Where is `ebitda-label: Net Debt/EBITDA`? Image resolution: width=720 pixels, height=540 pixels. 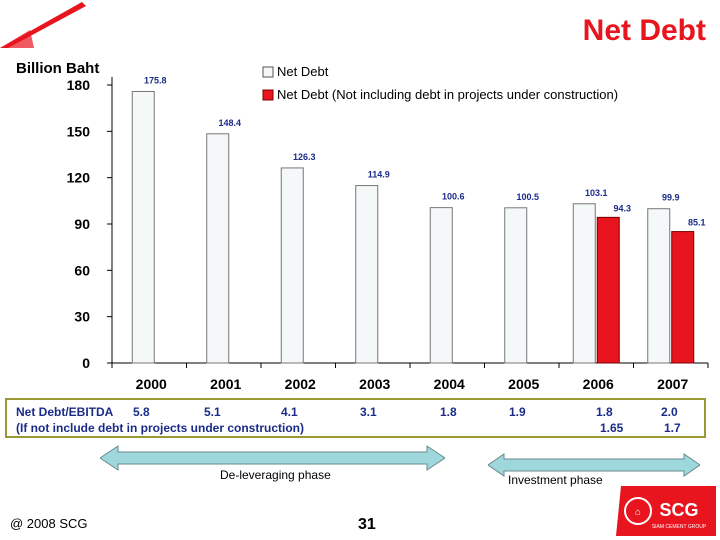 ebitda-label: Net Debt/EBITDA is located at coordinates (65, 412).